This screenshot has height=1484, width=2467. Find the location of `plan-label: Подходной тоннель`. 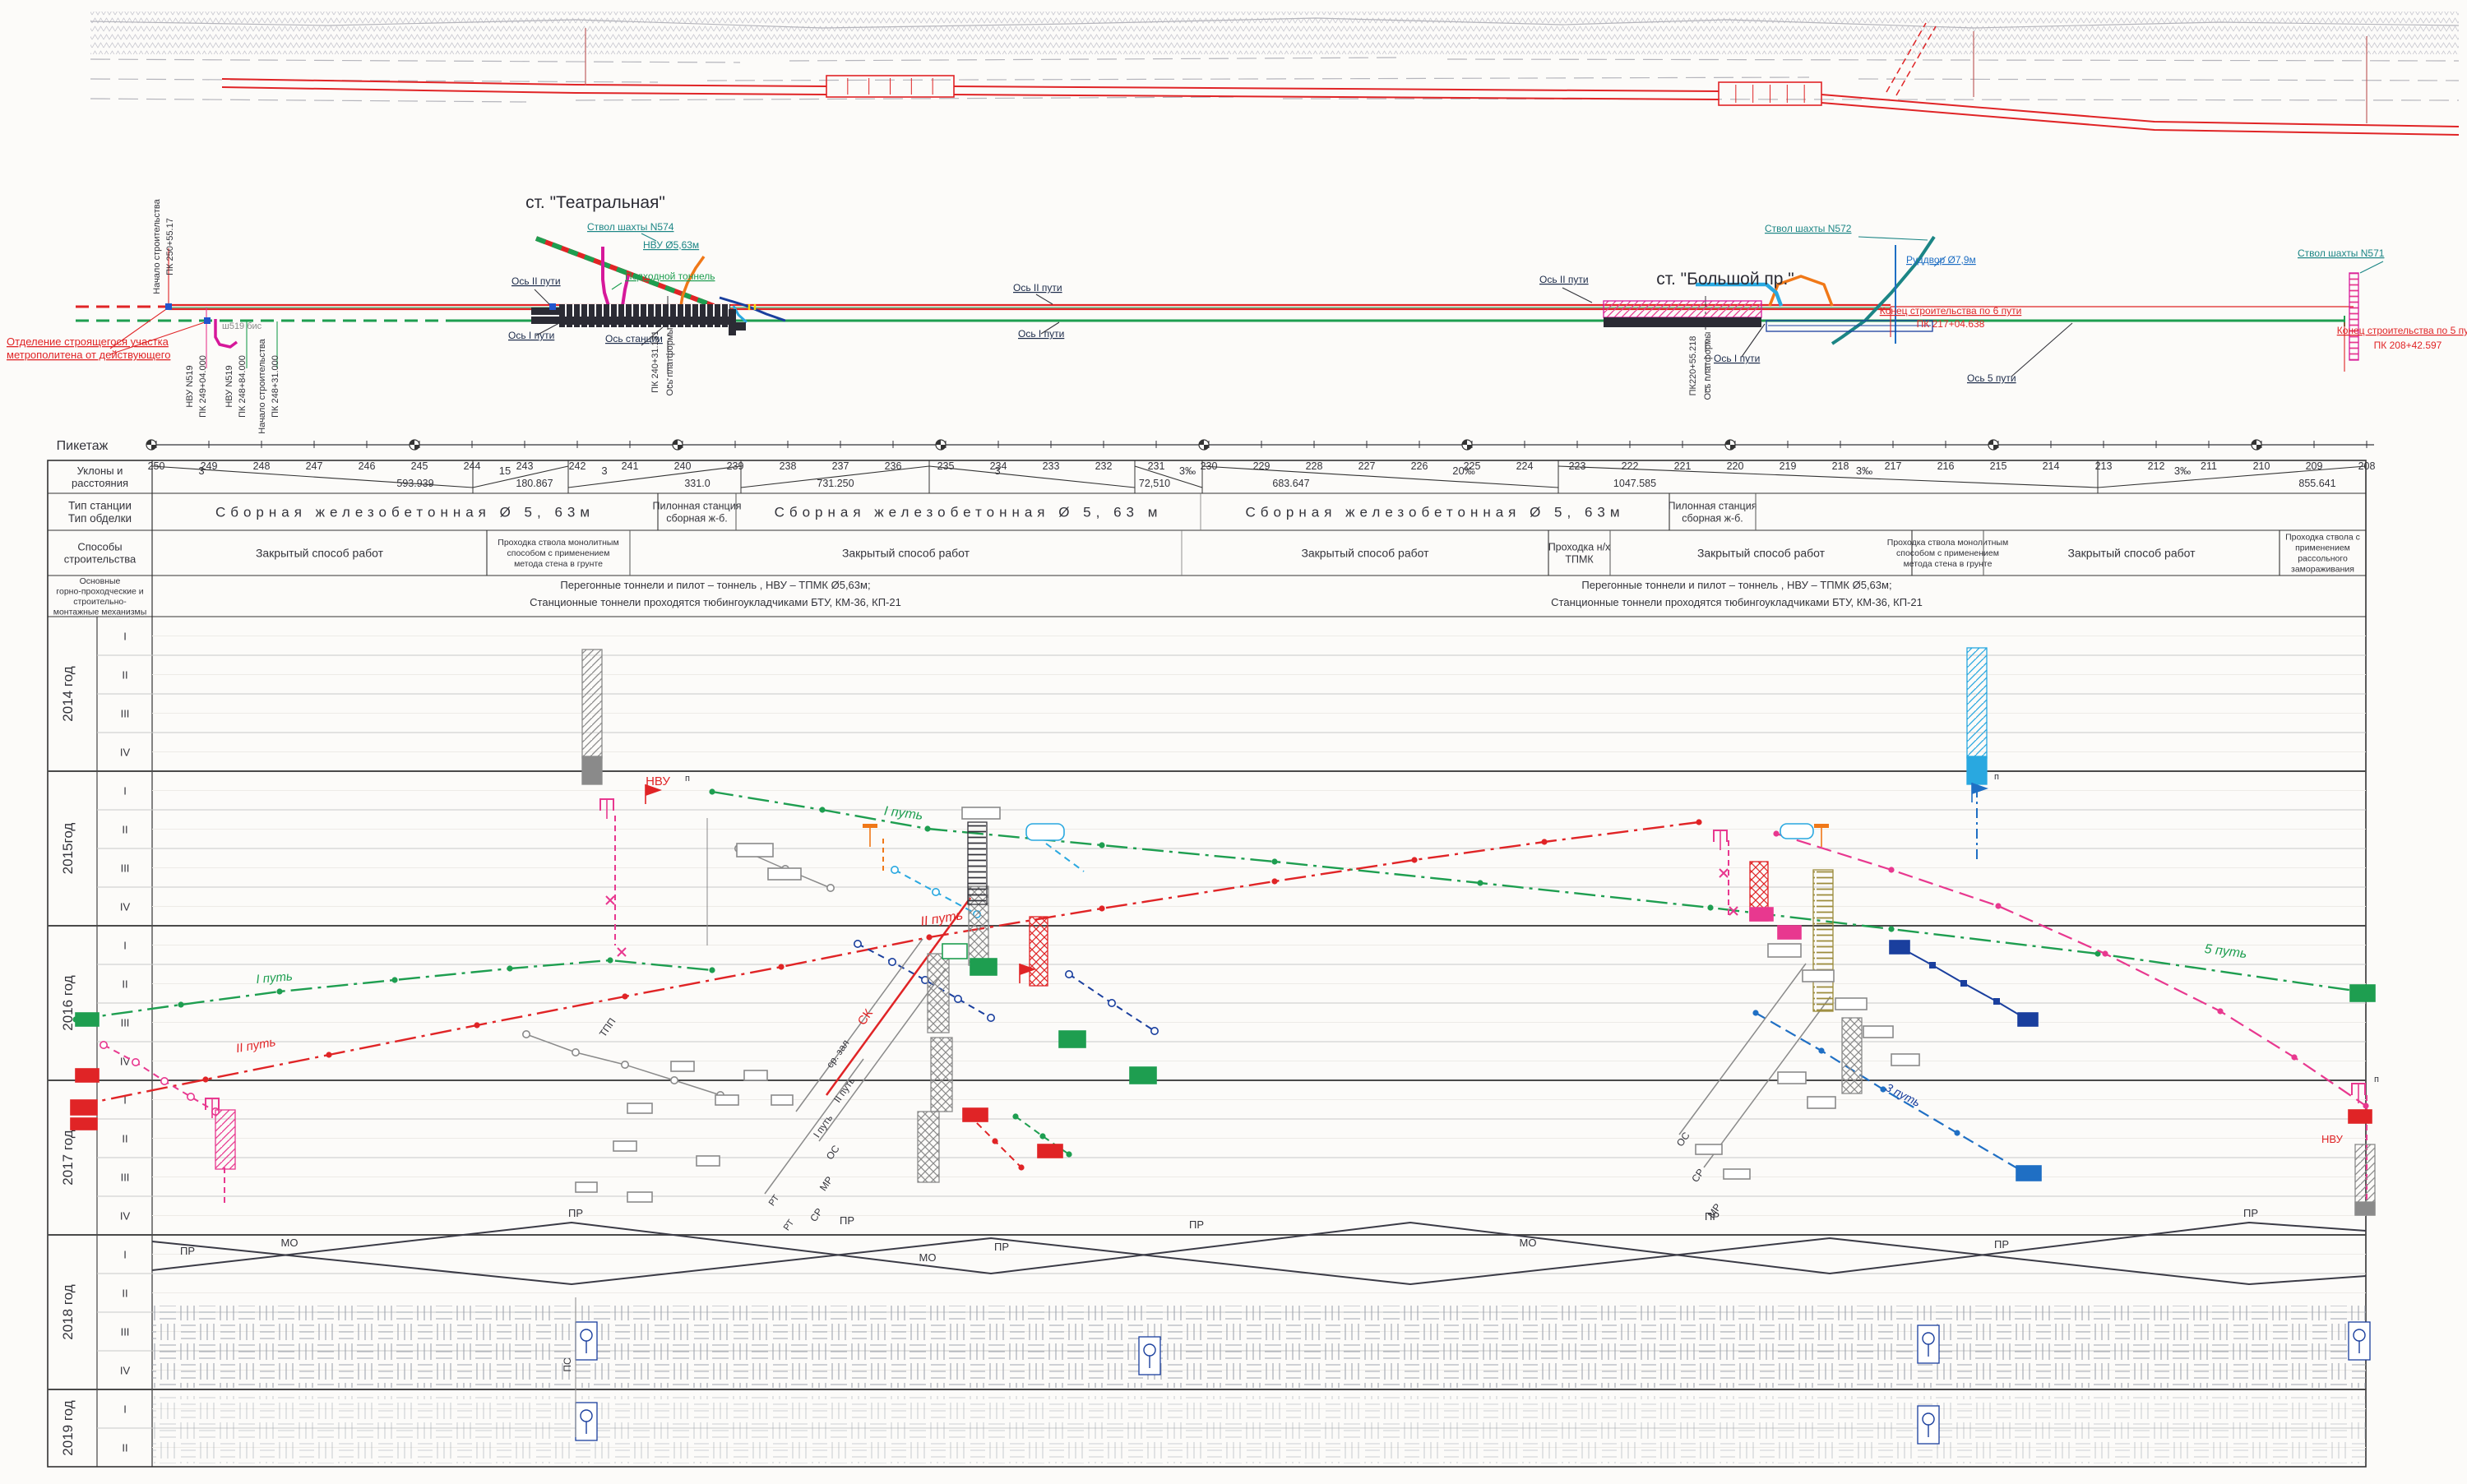

plan-label: Подходной тоннель is located at coordinates (670, 276).